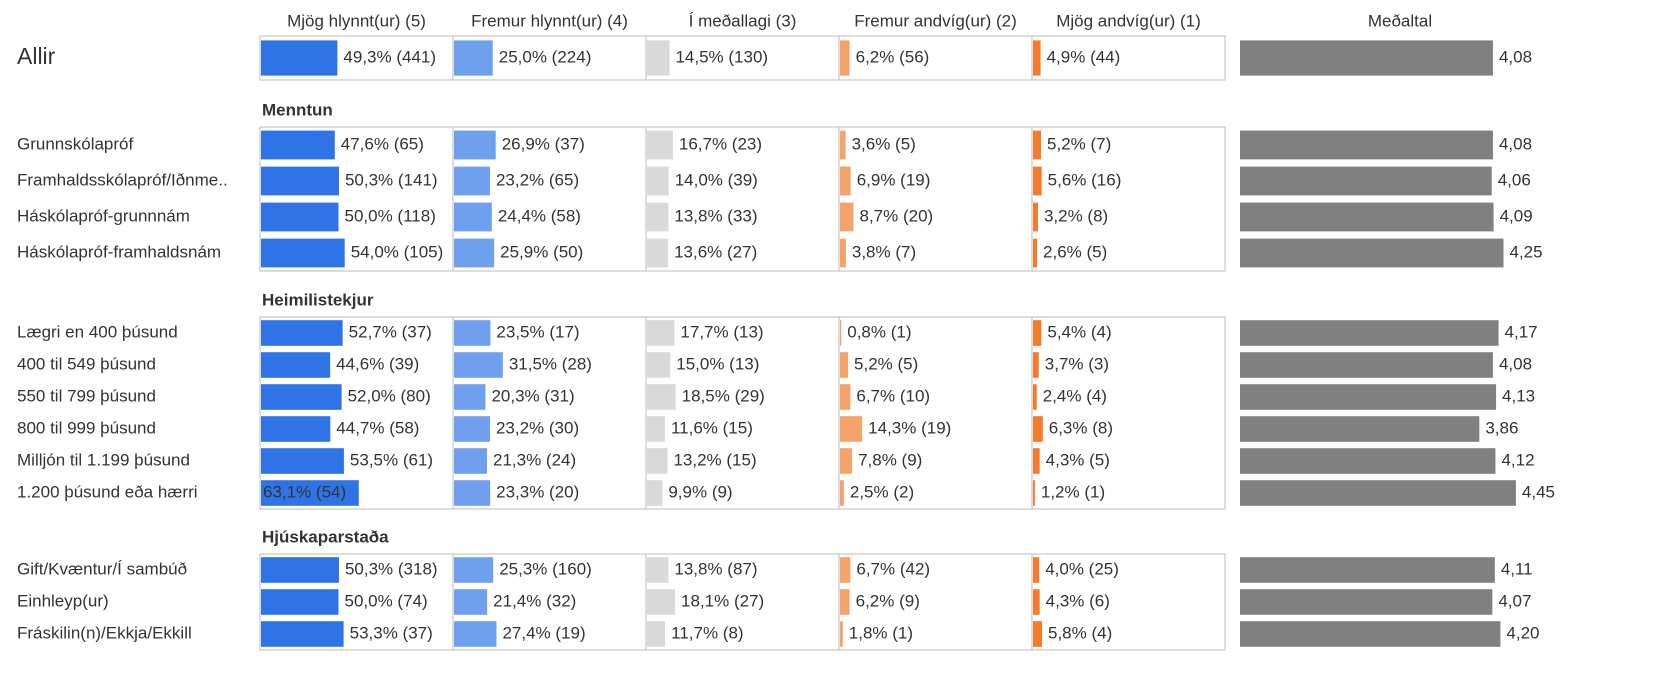 This screenshot has height=687, width=1671. I want to click on value-label: 18,5% (29), so click(723, 395).